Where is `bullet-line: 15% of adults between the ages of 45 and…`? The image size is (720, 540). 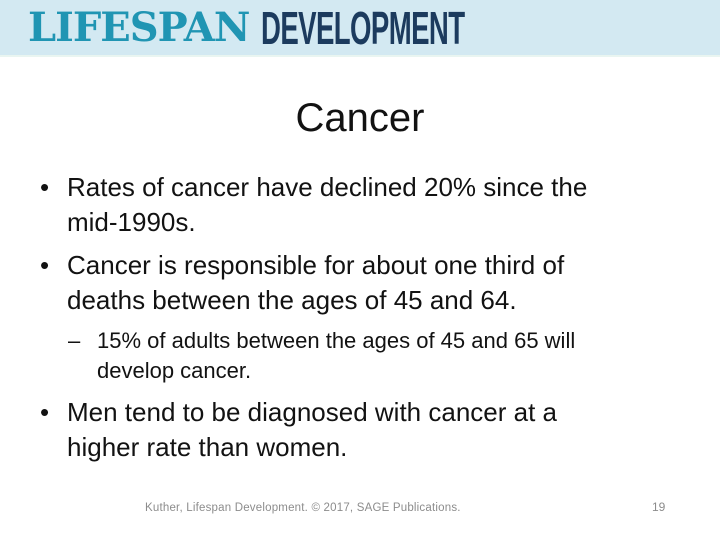
bullet-line: 15% of adults between the ages of 45 and… is located at coordinates (336, 340).